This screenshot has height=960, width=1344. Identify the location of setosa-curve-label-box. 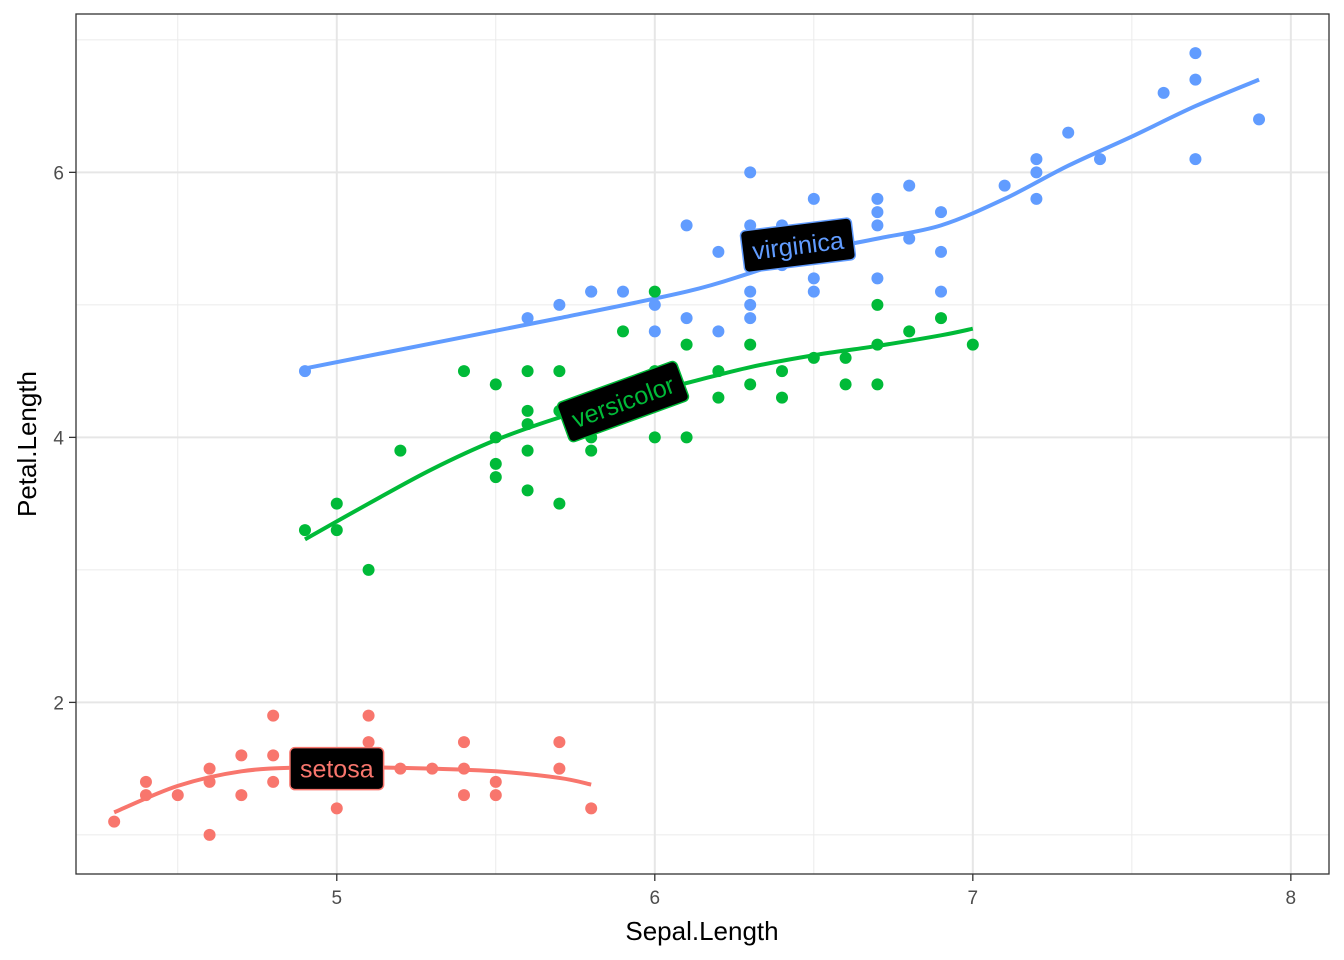
(337, 768).